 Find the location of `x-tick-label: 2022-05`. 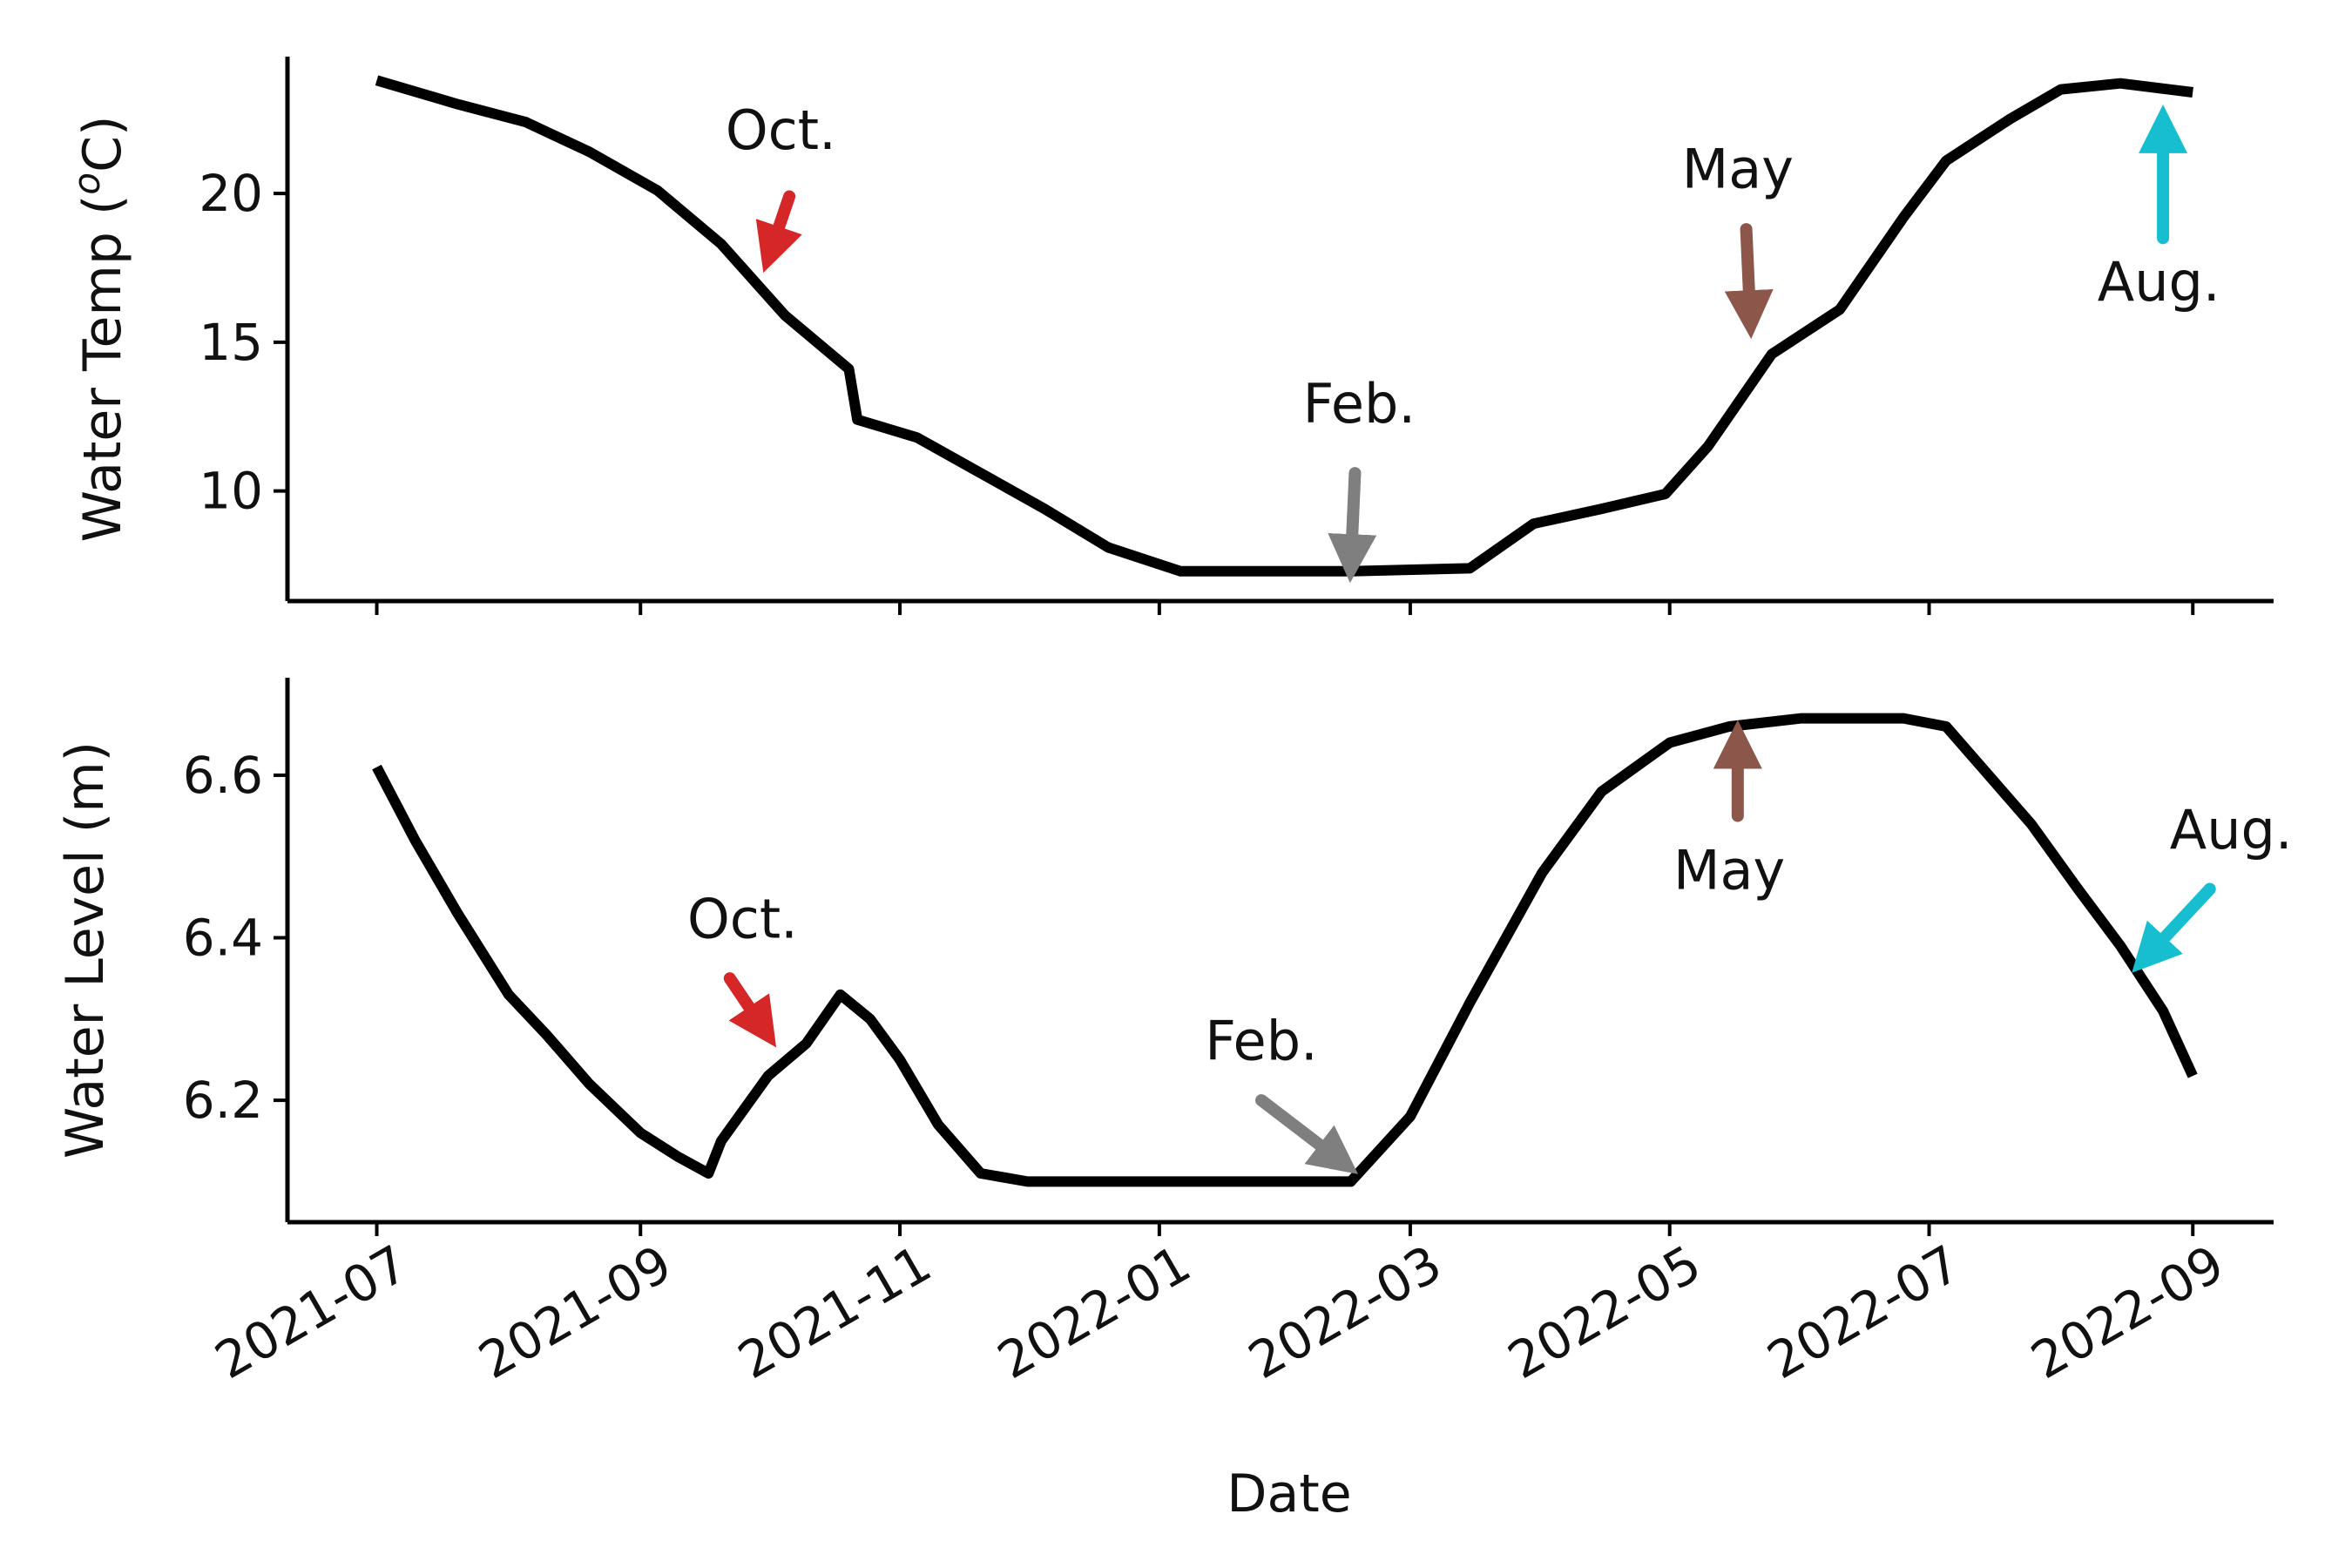

x-tick-label: 2022-05 is located at coordinates (1605, 1311).